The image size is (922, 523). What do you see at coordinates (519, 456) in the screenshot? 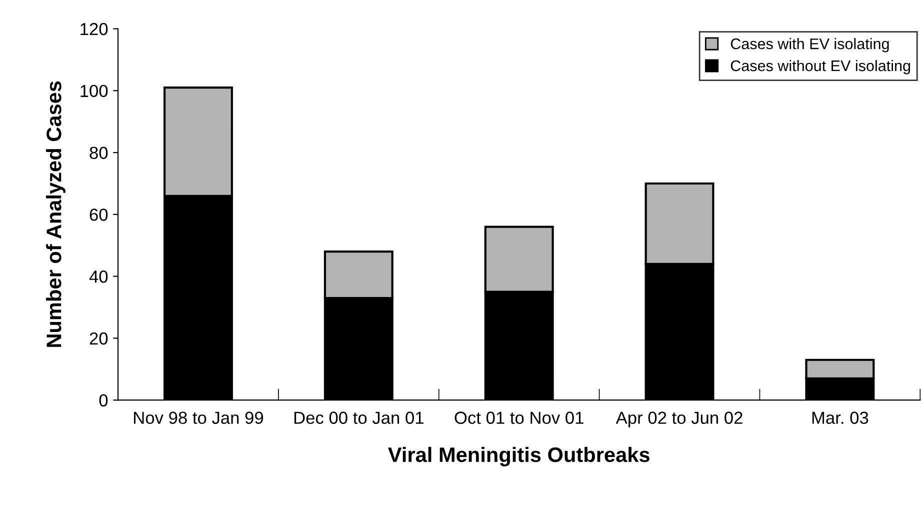
I see `x-axis-title: Viral Meningitis Outbreaks` at bounding box center [519, 456].